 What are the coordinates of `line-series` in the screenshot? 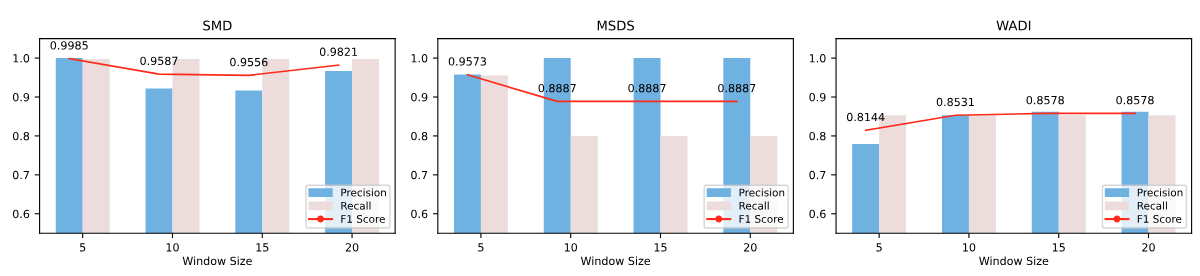 It's located at (204, 67).